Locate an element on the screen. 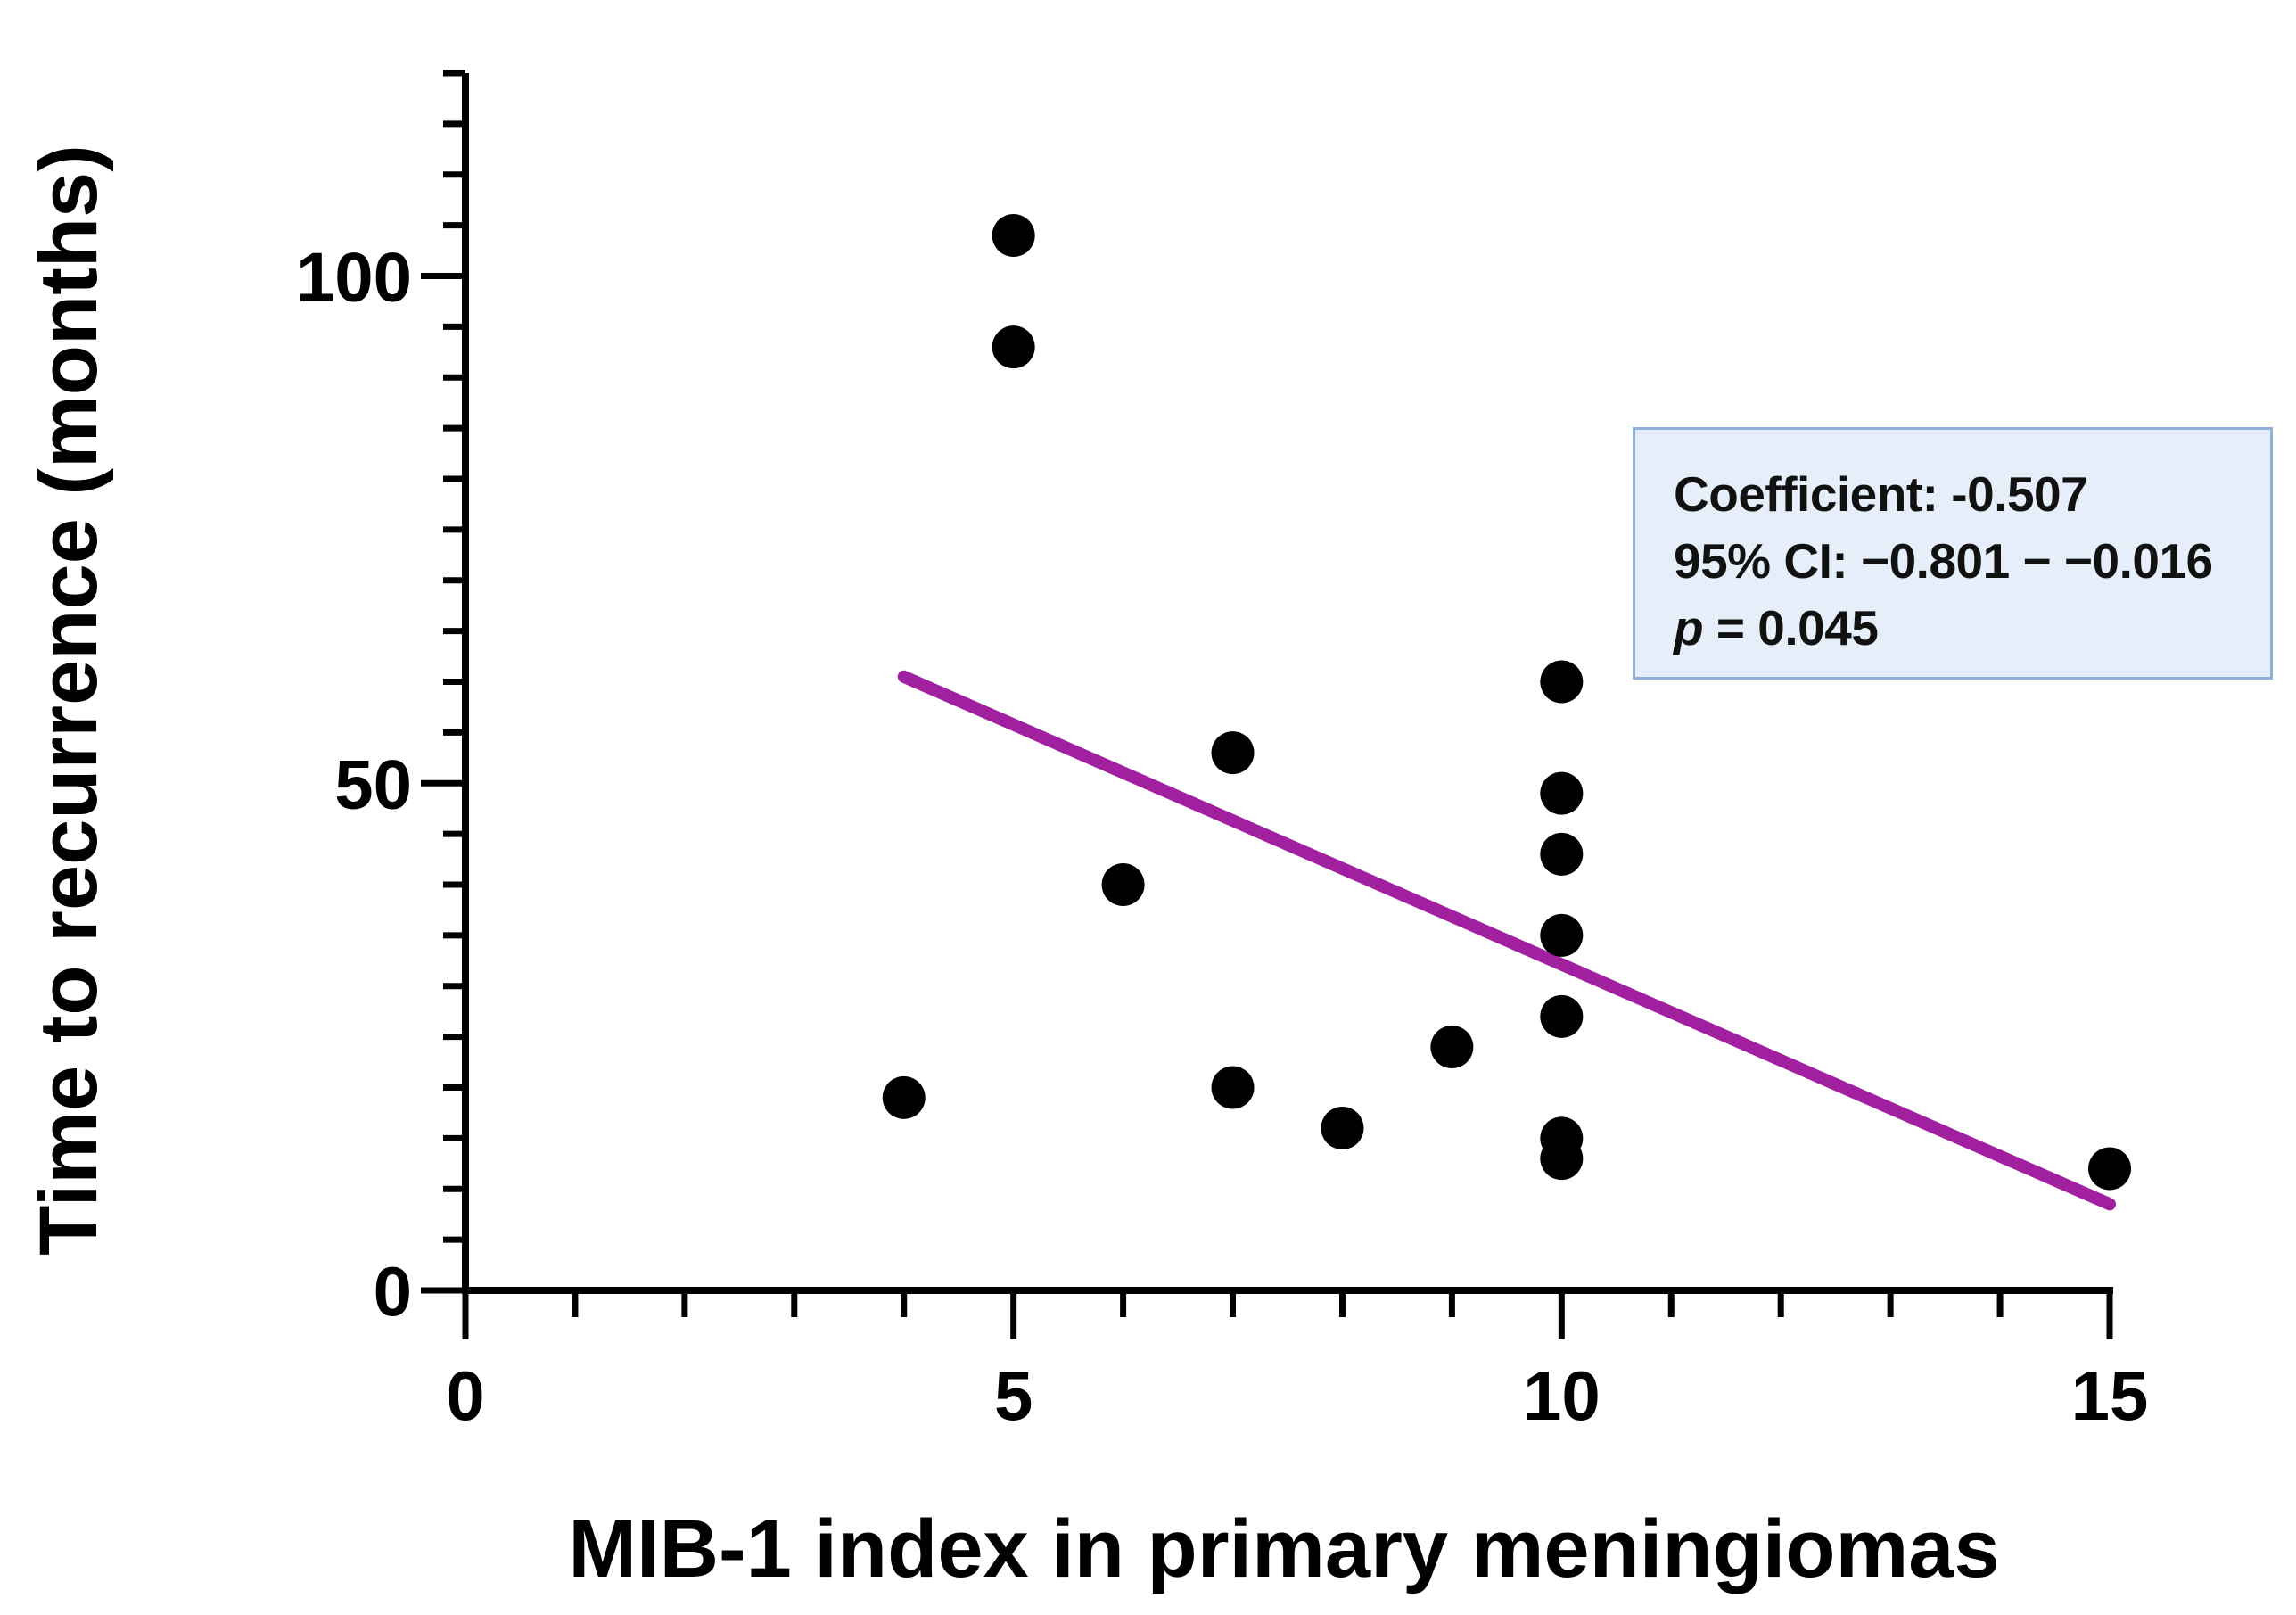  y-tick-label: 0 is located at coordinates (393, 1291).